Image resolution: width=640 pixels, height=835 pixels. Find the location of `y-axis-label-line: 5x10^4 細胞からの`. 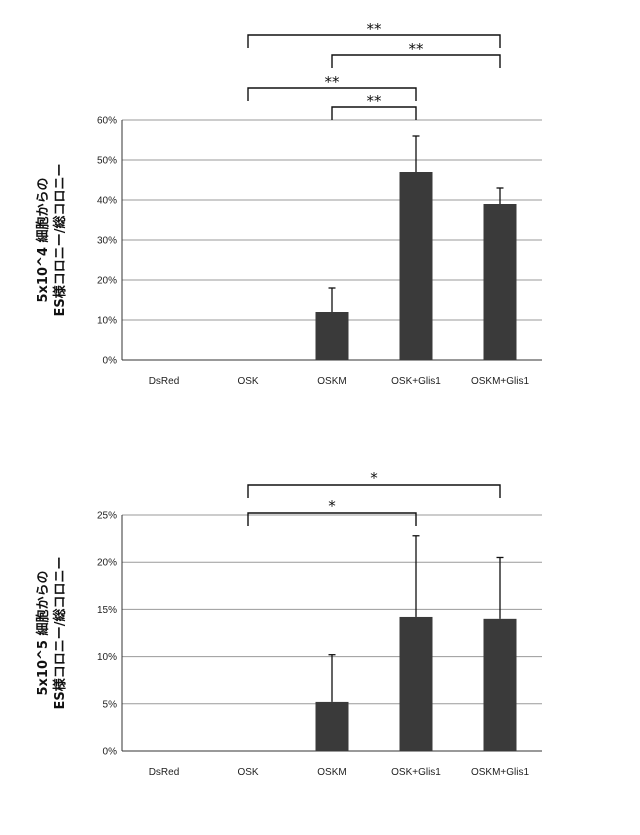

y-axis-label-line: 5x10^4 細胞からの is located at coordinates (43, 240).